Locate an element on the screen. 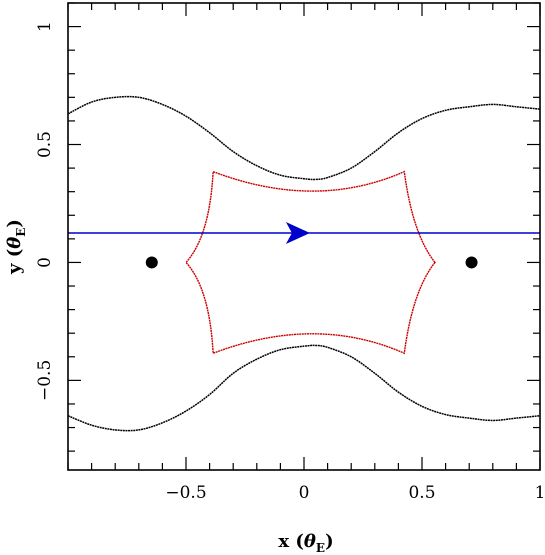  y-tick-label: −0.5 is located at coordinates (45, 380).